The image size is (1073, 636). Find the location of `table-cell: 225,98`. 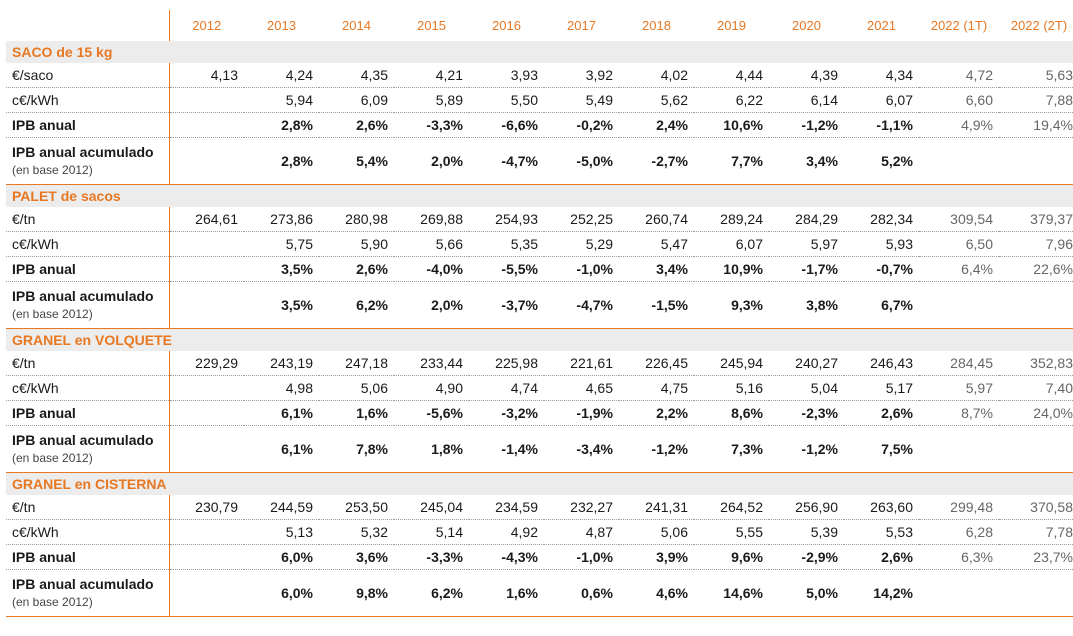

table-cell: 225,98 is located at coordinates (506, 363).